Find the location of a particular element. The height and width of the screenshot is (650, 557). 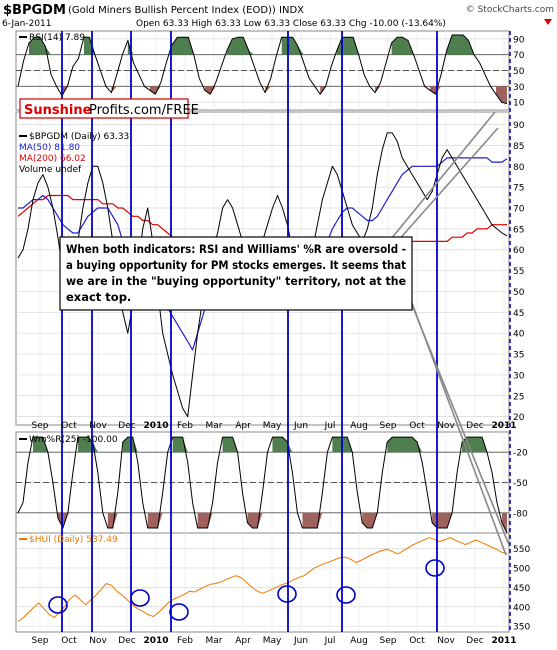

chart-date: 6-Jan-2011 is located at coordinates (27, 24).